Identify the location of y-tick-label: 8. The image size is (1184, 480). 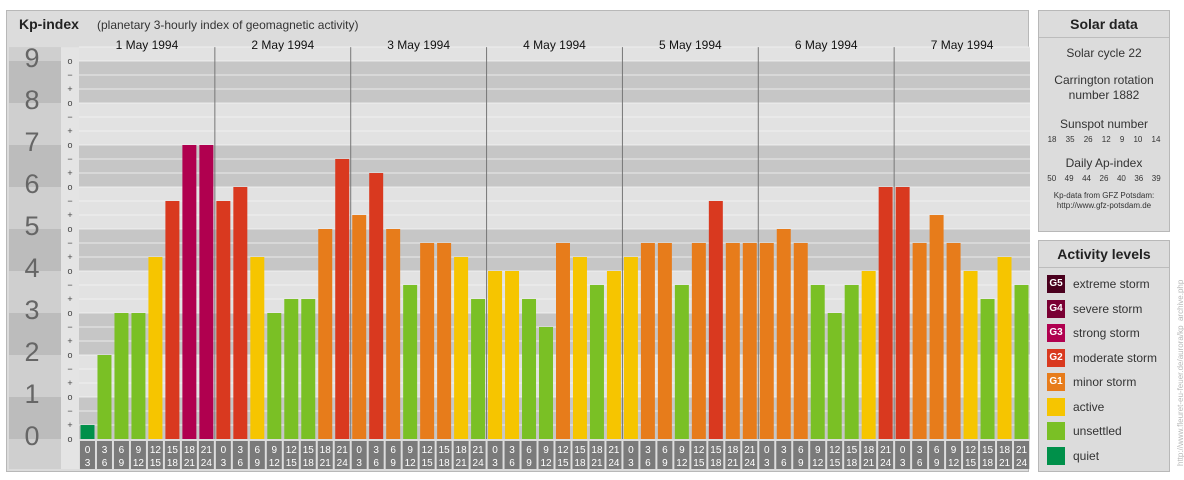
(31, 100).